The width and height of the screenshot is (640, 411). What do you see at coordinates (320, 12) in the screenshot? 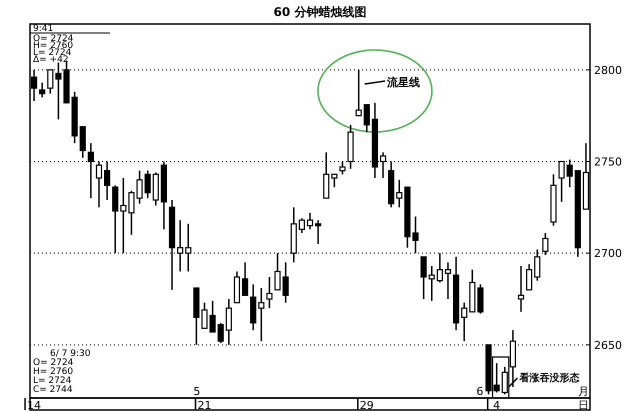
I see `chart-title: 60 分钟蜡烛线图` at bounding box center [320, 12].